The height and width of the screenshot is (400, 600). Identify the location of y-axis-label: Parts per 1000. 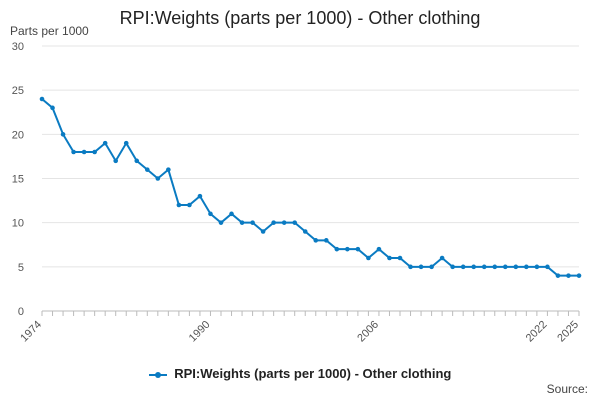
(49, 31).